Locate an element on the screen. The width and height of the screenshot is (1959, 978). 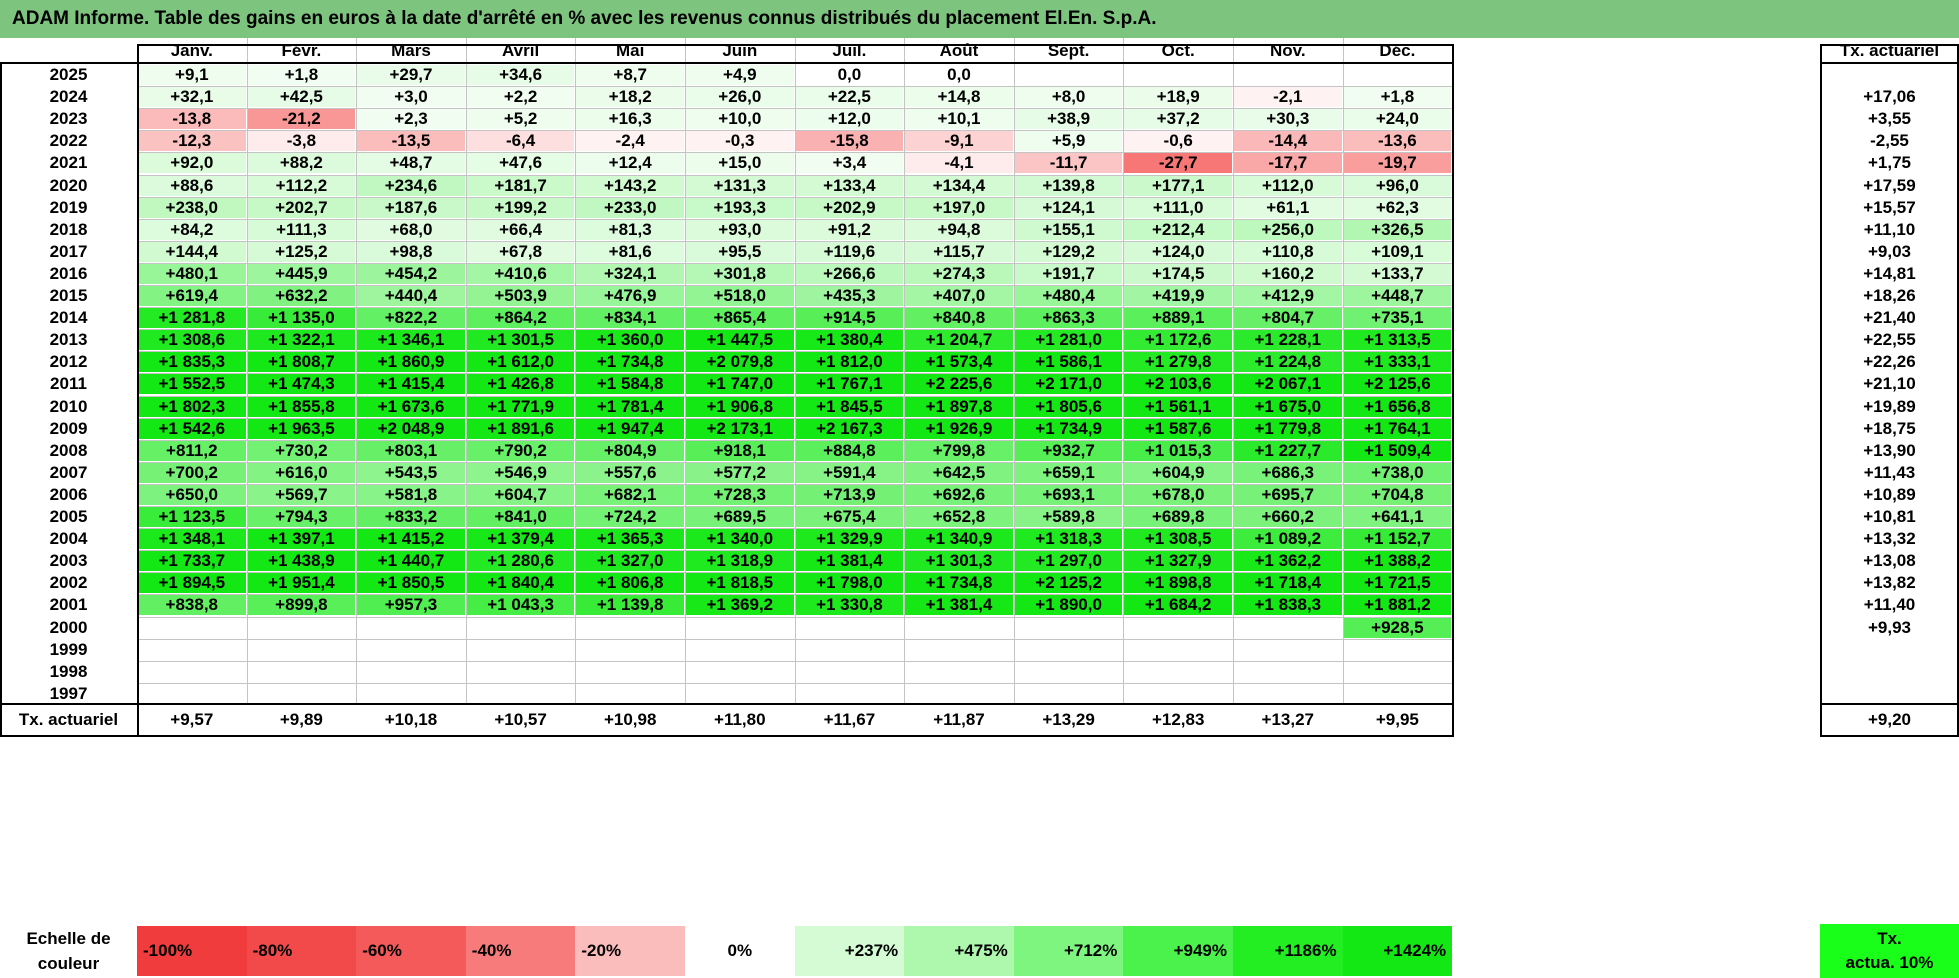
value-cell: +1 330,8 is located at coordinates (849, 605).